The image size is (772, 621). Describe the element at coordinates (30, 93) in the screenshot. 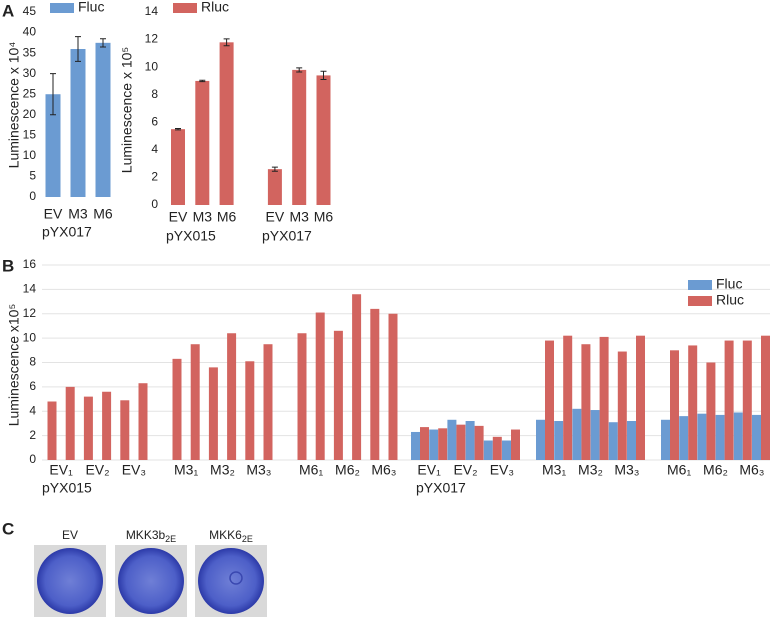

I see `y-tick-label: 25` at that location.